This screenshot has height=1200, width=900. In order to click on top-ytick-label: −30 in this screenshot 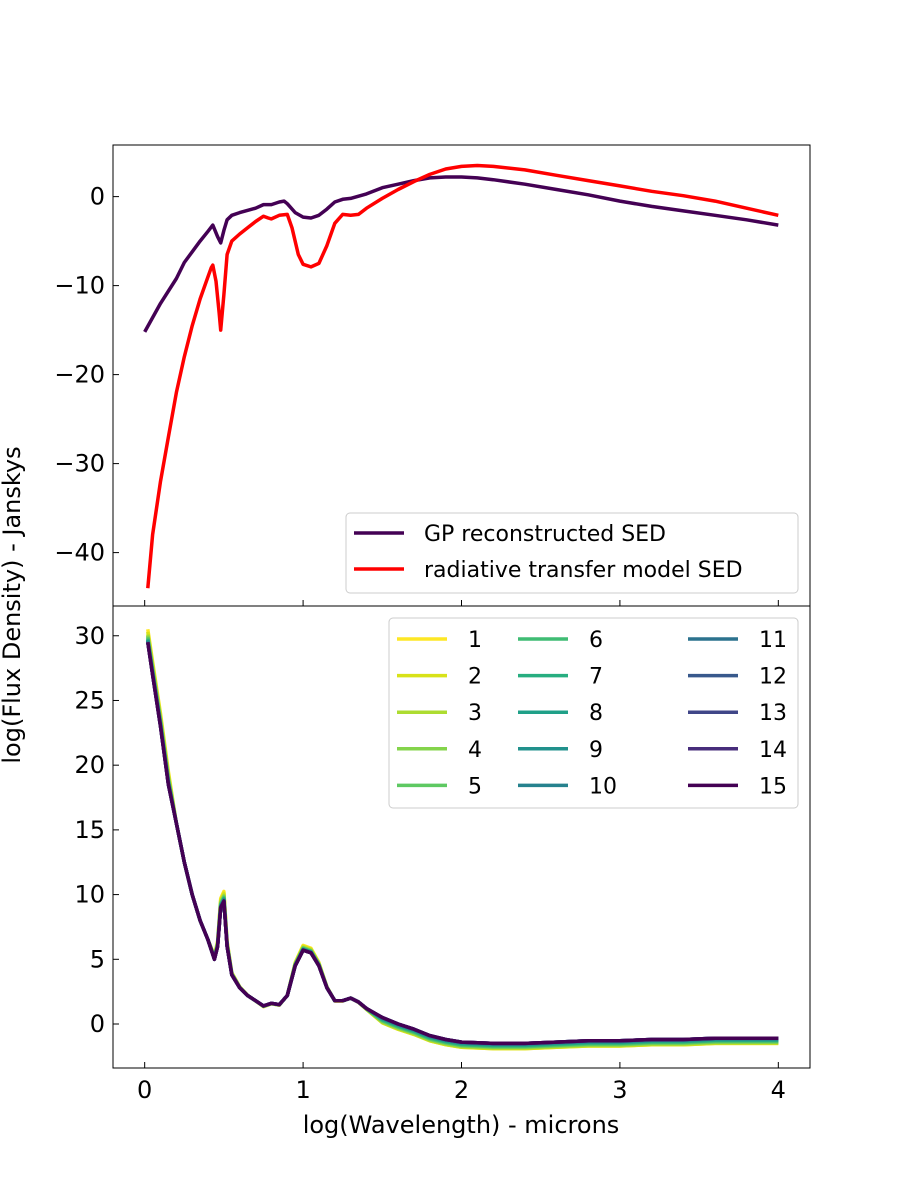, I will do `click(79, 464)`.